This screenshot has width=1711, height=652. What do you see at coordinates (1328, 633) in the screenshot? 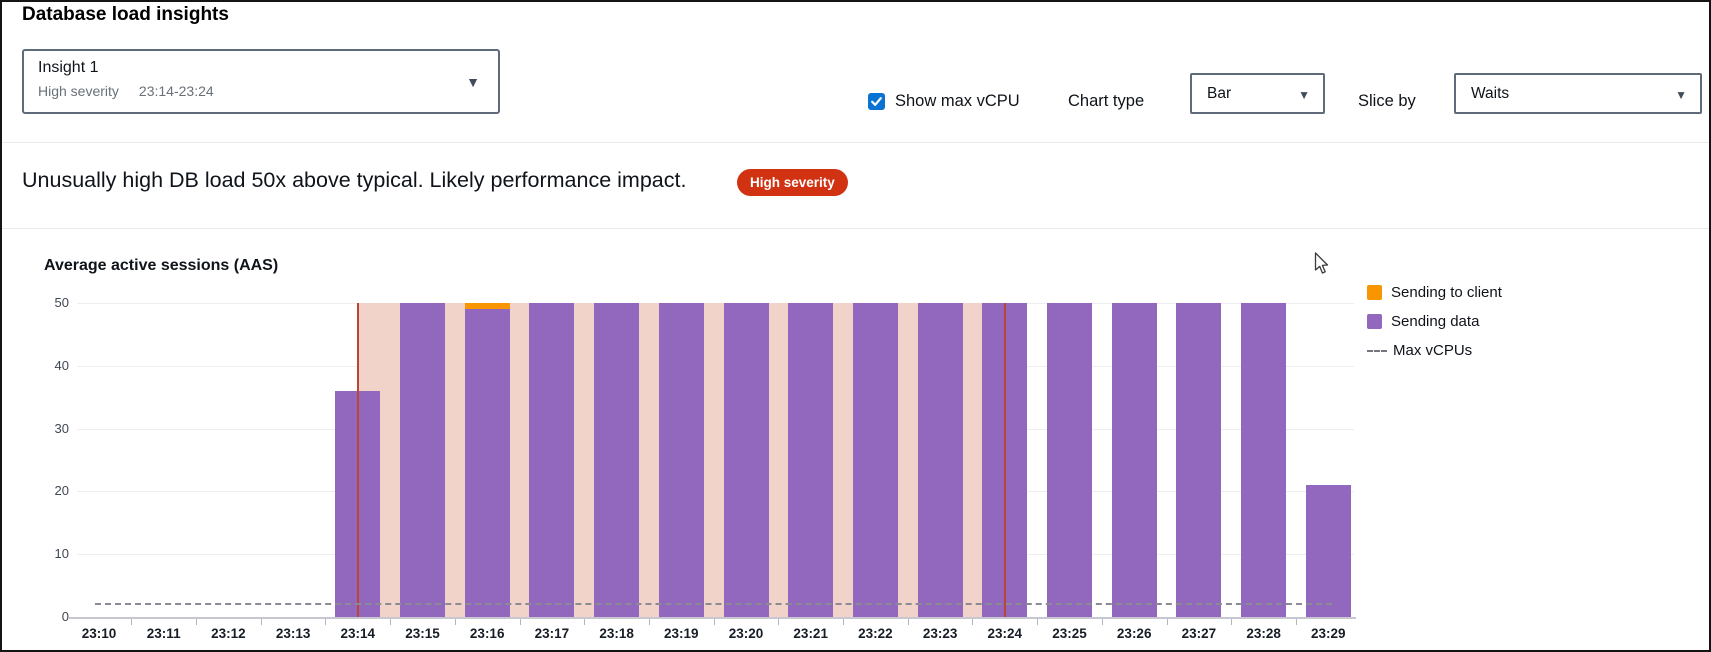
I see `x-tick-label: 23:29` at bounding box center [1328, 633].